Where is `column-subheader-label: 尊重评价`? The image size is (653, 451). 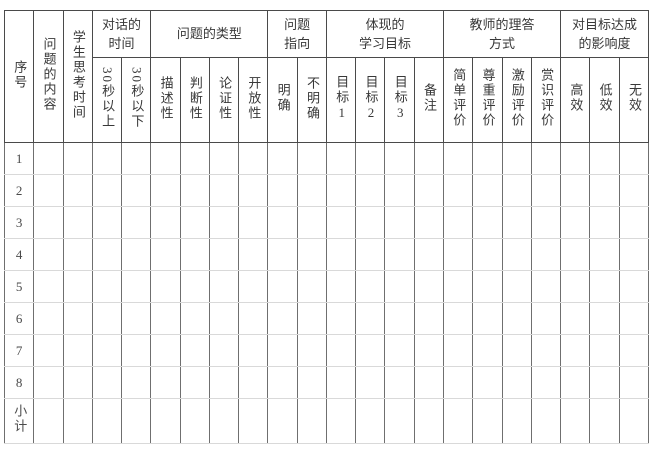
column-subheader-label: 尊重评价 is located at coordinates (488, 98).